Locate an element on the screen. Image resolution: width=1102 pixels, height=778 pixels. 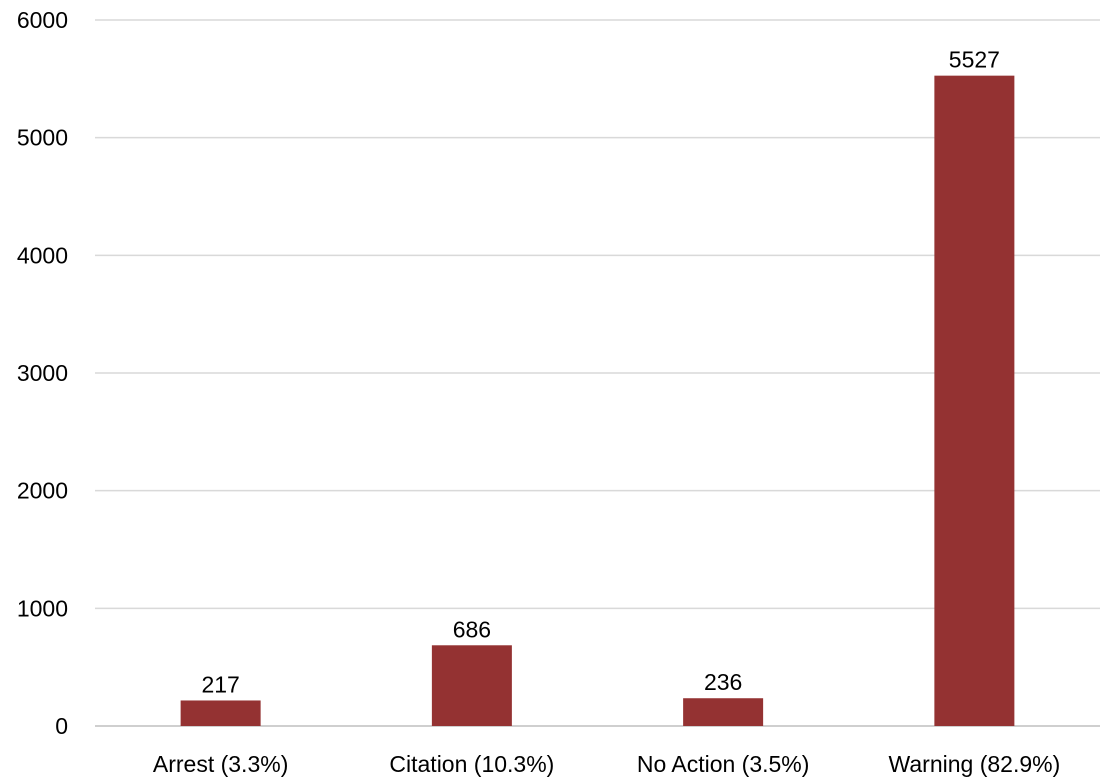
x-category-label: Arrest (3.3%) is located at coordinates (220, 764).